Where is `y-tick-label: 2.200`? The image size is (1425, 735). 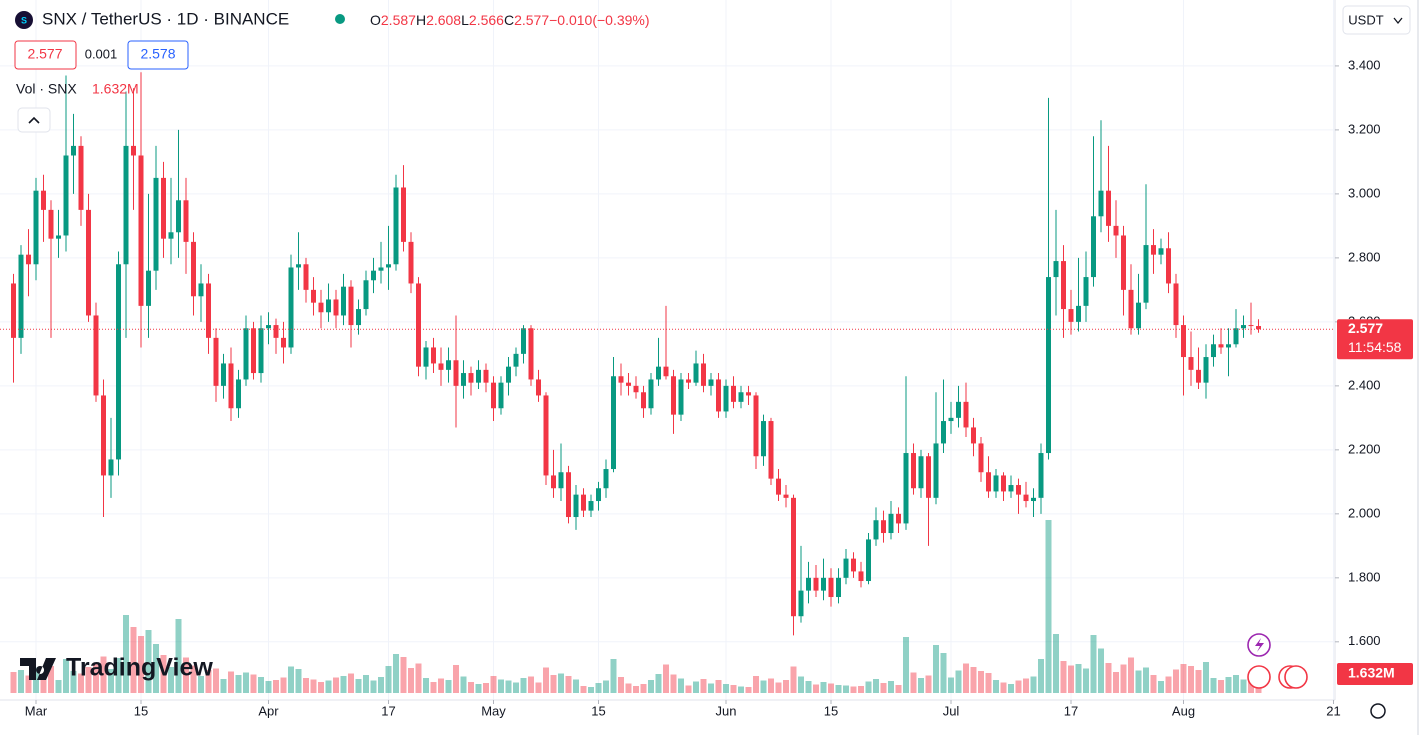 y-tick-label: 2.200 is located at coordinates (1364, 448).